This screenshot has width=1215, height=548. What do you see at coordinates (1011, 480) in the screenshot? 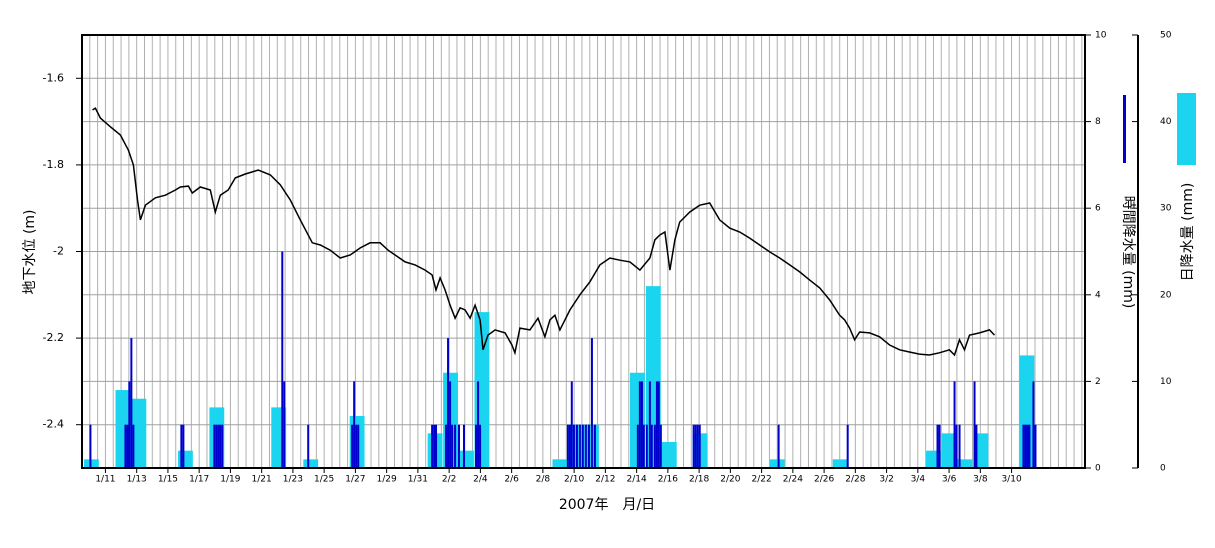
I see `x-tick-label: 3/10` at bounding box center [1011, 480].